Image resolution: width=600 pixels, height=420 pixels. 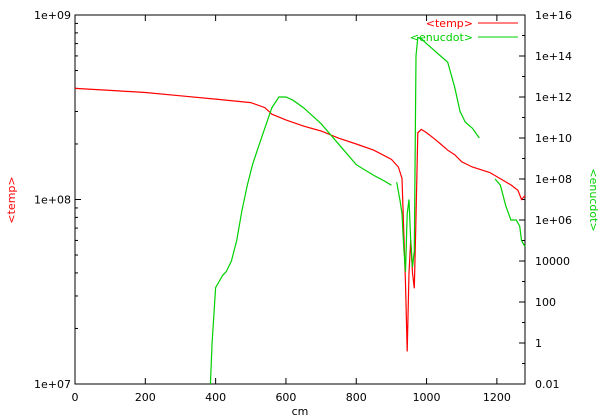 What do you see at coordinates (75, 397) in the screenshot?
I see `x-tick-label: 0` at bounding box center [75, 397].